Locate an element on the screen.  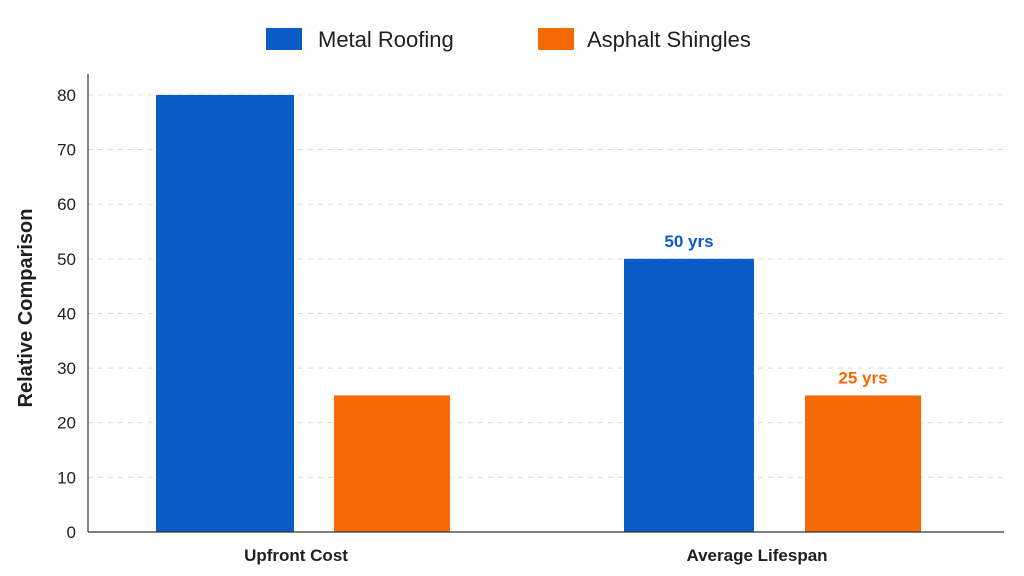
bar-metal-roofing-average-lifespan is located at coordinates (689, 395).